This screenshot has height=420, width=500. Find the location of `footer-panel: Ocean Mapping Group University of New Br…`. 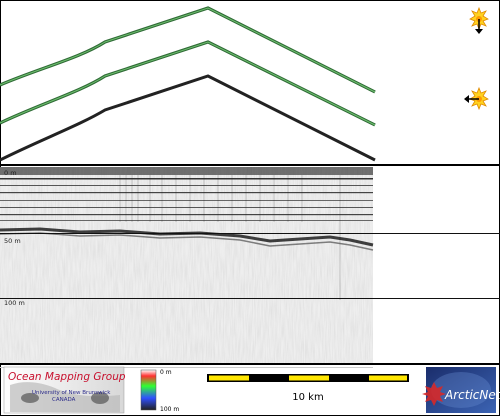

footer-panel: Ocean Mapping Group University of New Br… is located at coordinates (251, 390).